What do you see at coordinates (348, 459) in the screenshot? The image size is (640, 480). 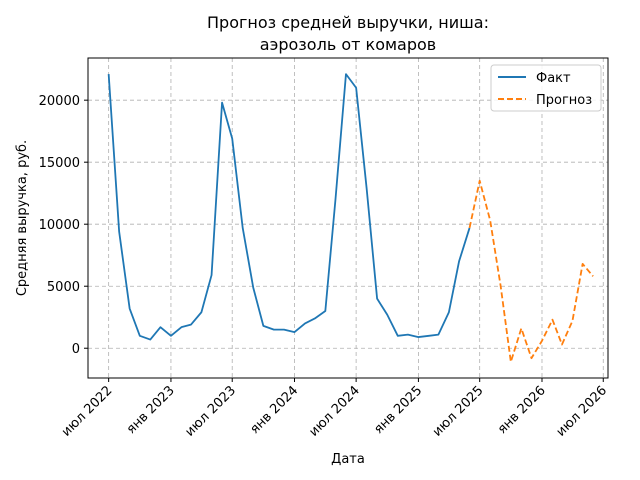 I see `x-axis-label: Дата` at bounding box center [348, 459].